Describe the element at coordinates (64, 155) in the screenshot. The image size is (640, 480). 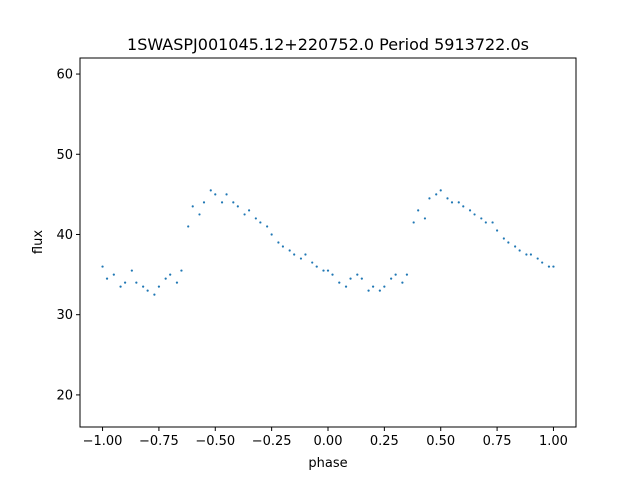
I see `y-tick-label: 50` at that location.